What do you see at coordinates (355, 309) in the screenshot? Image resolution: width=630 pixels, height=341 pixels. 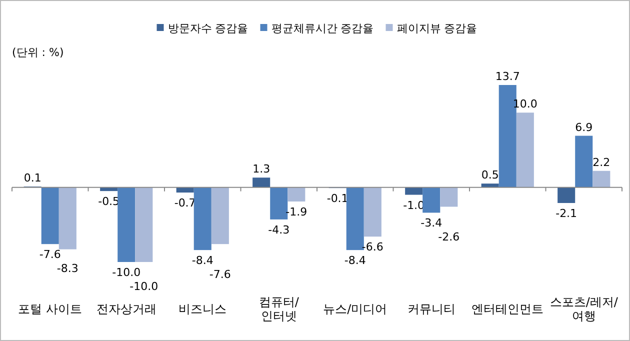 I see `x-tick-label: 뉴스/미디어` at bounding box center [355, 309].